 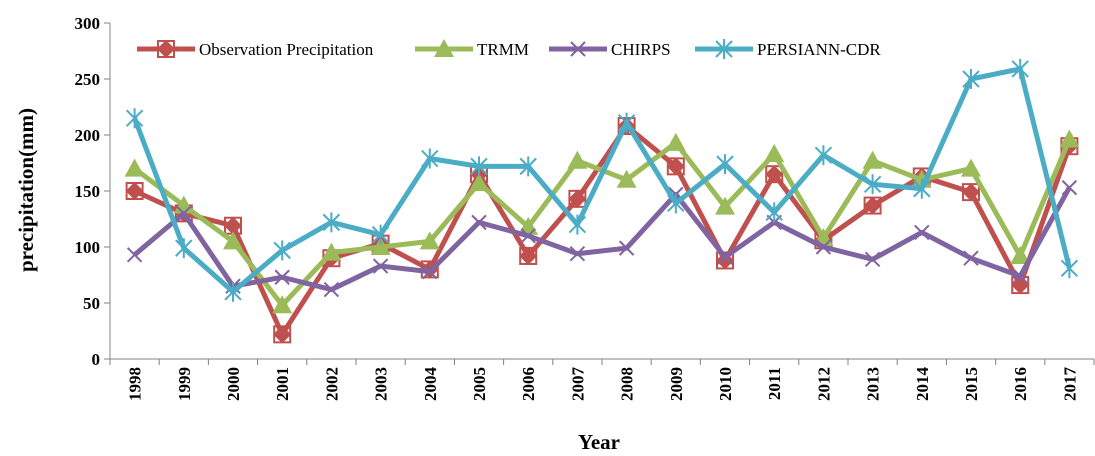 What do you see at coordinates (233, 384) in the screenshot?
I see `x-tick-label: 2000` at bounding box center [233, 384].